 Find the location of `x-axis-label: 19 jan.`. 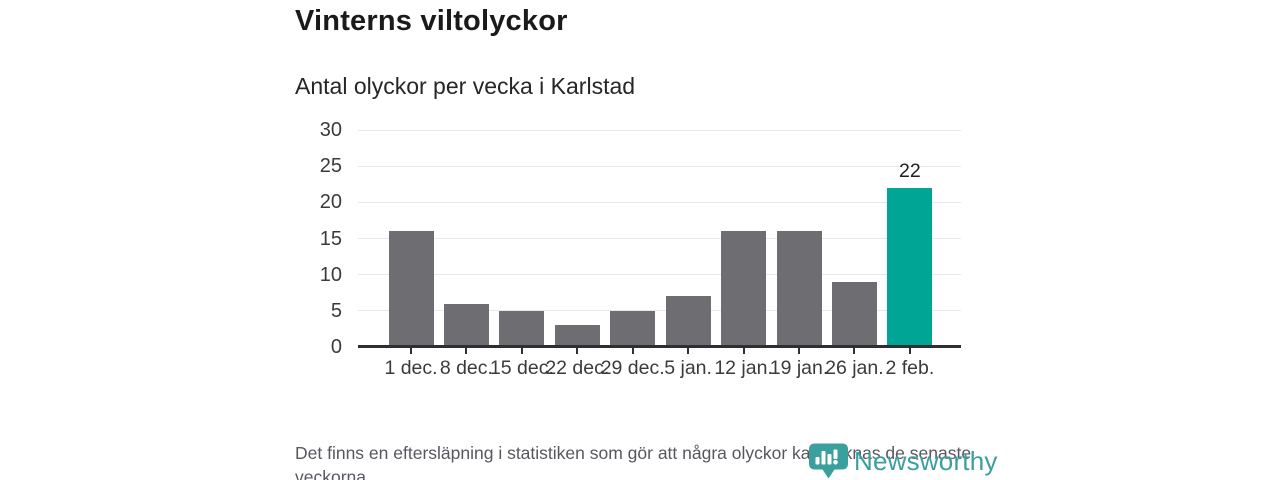

x-axis-label: 19 jan. is located at coordinates (799, 368).